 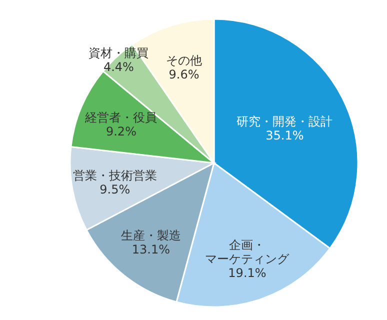 I want to click on data-label: 9.6%, so click(x=184, y=75).